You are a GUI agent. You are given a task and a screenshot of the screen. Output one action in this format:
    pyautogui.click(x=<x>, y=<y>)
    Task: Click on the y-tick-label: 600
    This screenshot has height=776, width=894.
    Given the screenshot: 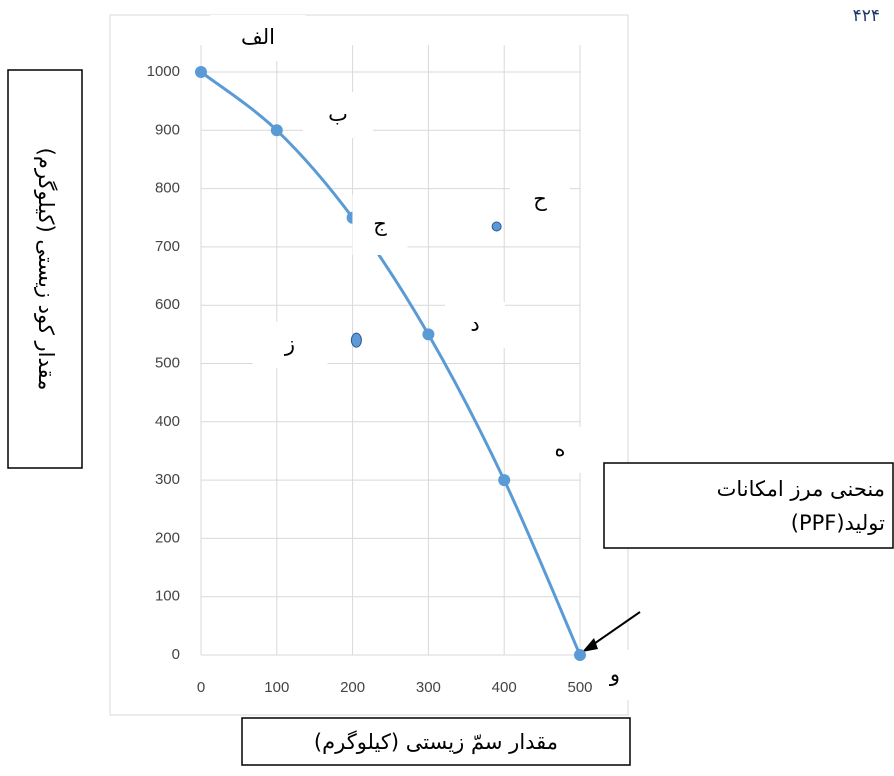 What is the action you would take?
    pyautogui.click(x=167, y=304)
    